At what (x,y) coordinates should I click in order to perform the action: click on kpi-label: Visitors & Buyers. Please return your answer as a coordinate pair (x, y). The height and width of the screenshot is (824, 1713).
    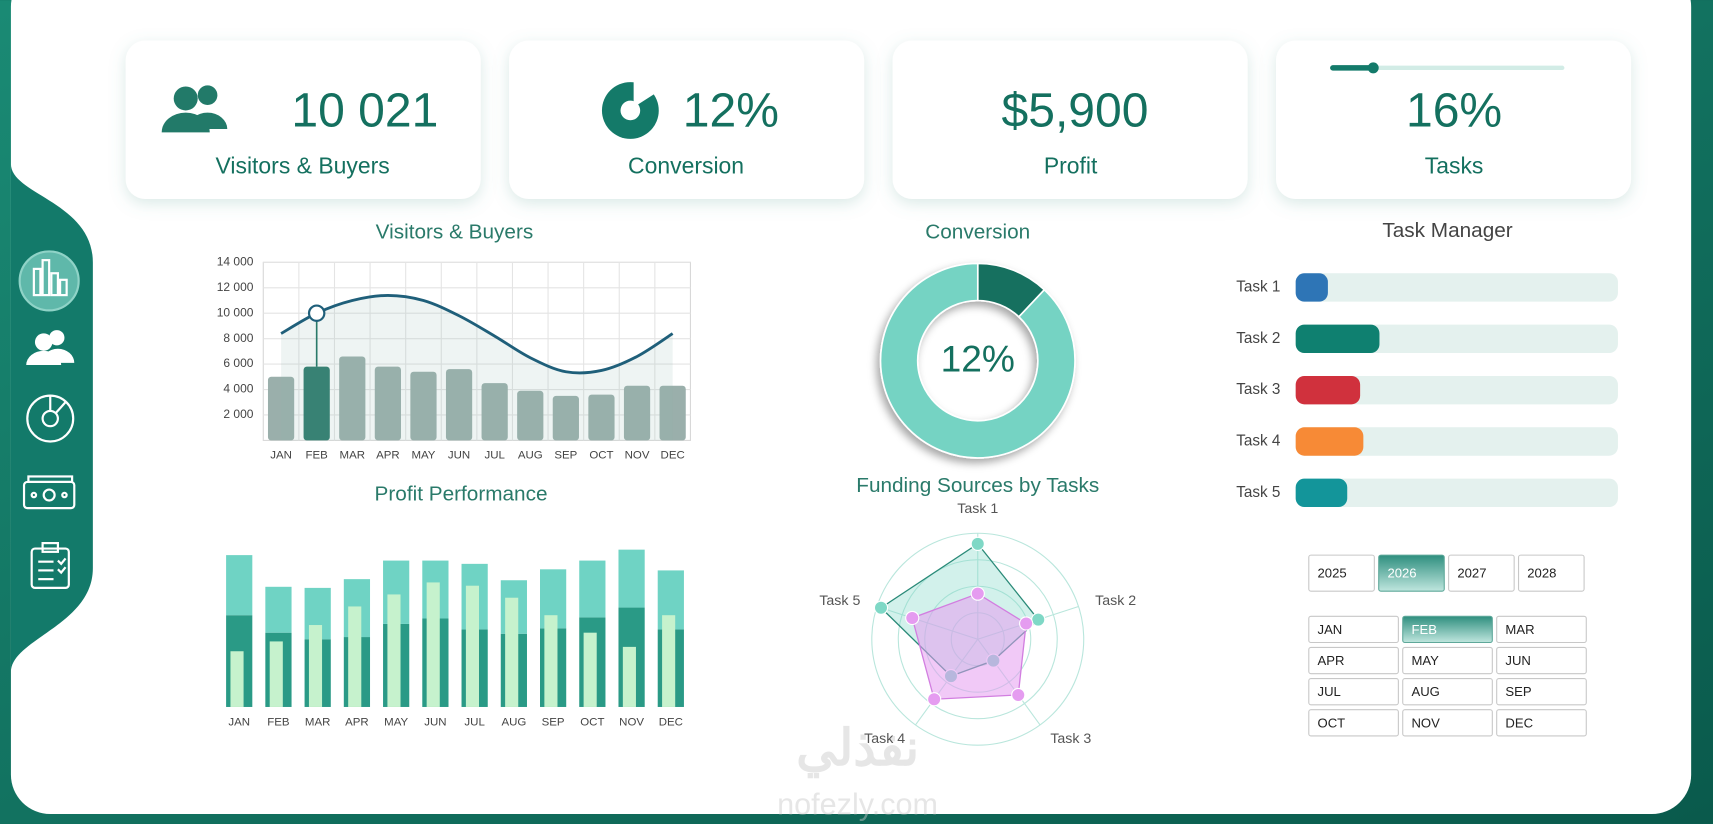
    Looking at the image, I should click on (303, 165).